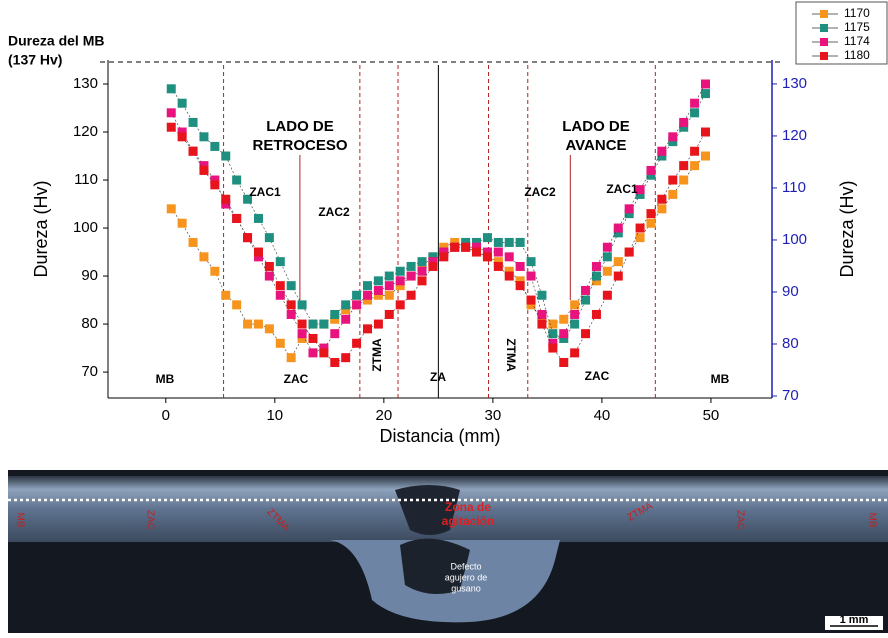 The height and width of the screenshot is (638, 888). Describe the element at coordinates (85, 131) in the screenshot. I see `y-tick-label: 120` at that location.